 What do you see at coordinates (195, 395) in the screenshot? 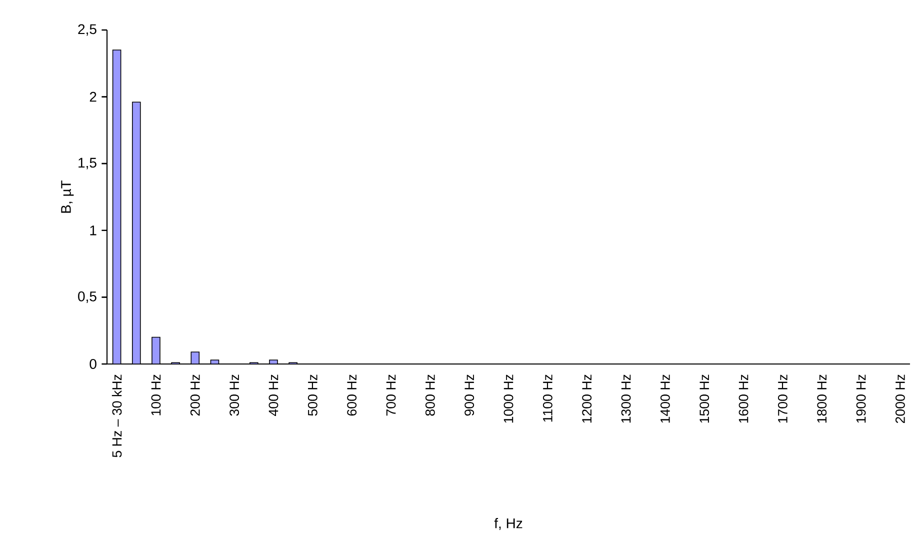
I see `x-tick-label: 200 Hz` at bounding box center [195, 395].